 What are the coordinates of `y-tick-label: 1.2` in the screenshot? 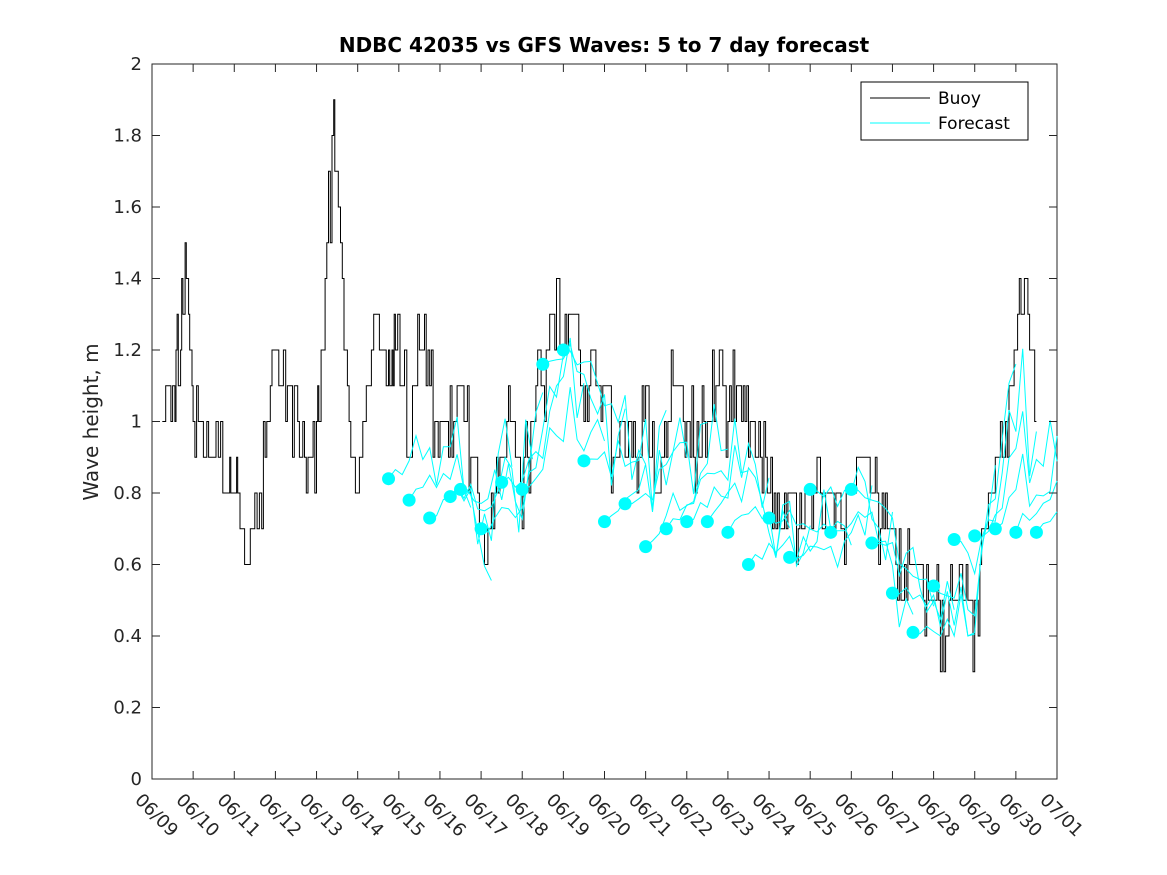 It's located at (127, 350).